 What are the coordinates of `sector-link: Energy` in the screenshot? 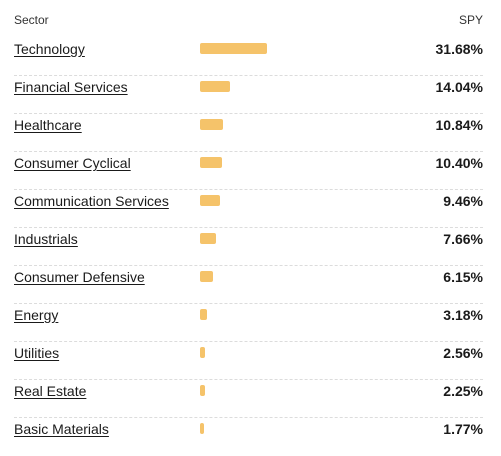 It's located at (36, 315).